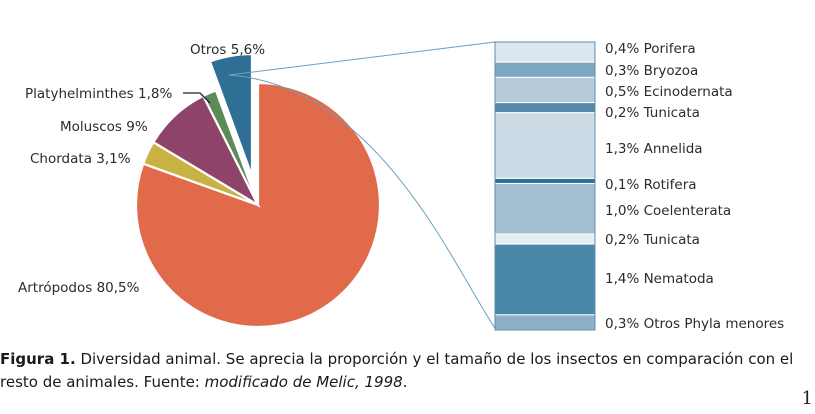 This screenshot has height=414, width=815. Describe the element at coordinates (694, 324) in the screenshot. I see `bar-label-otros-phyla-menores-9: 0,3% Otros Phyla menores` at that location.